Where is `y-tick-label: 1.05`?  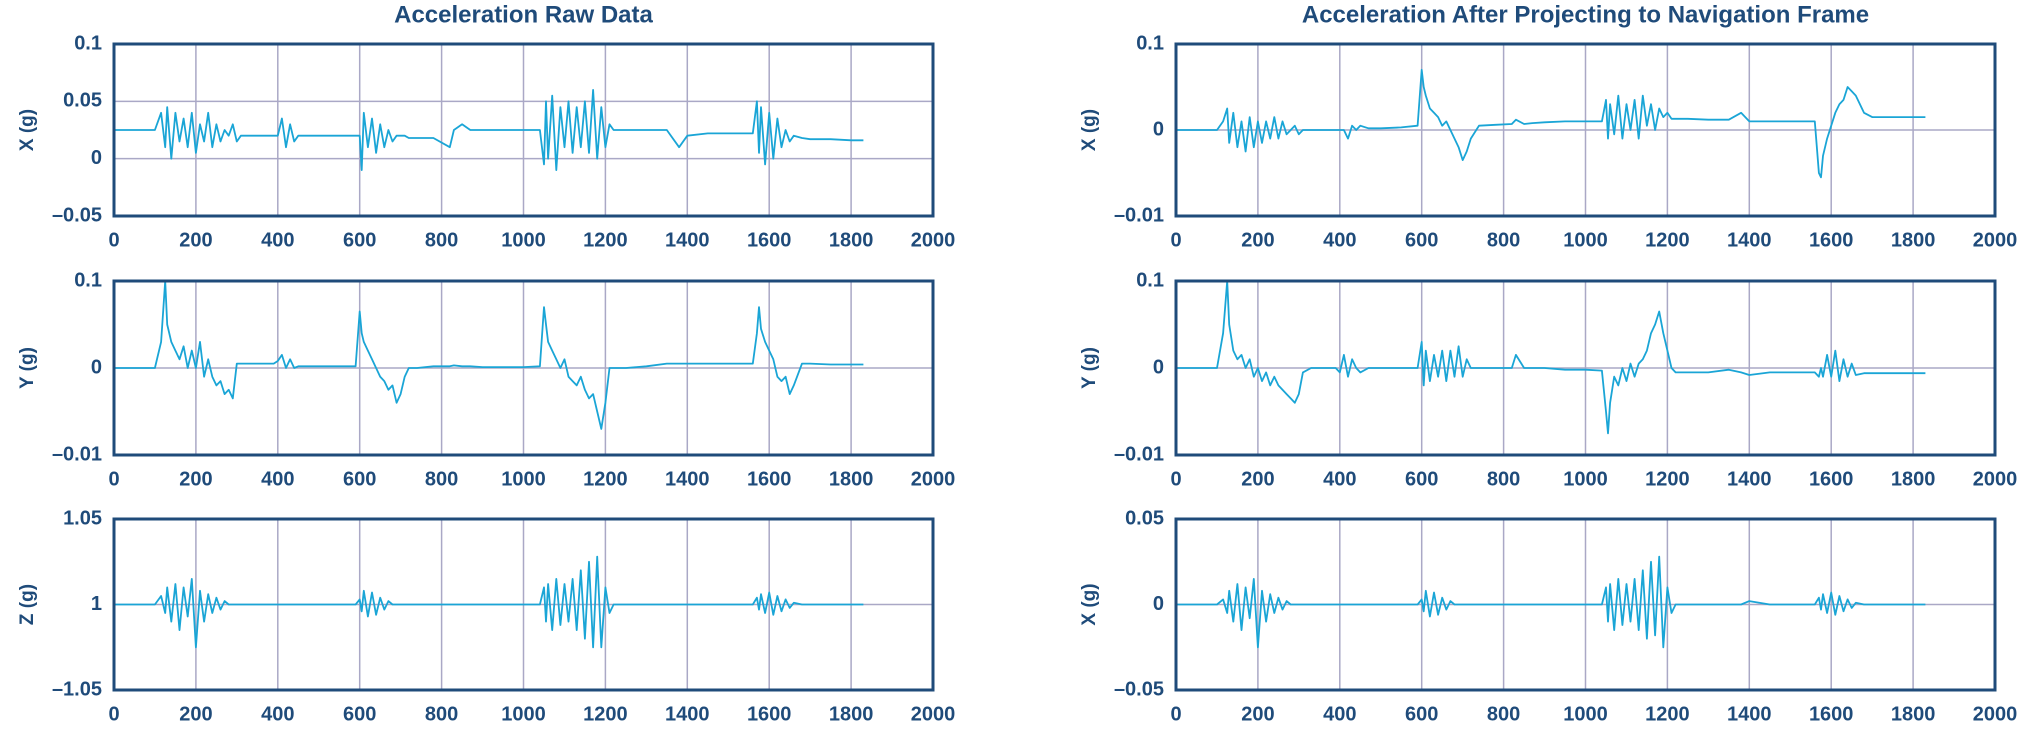
y-tick-label: 1.05 is located at coordinates (82, 518).